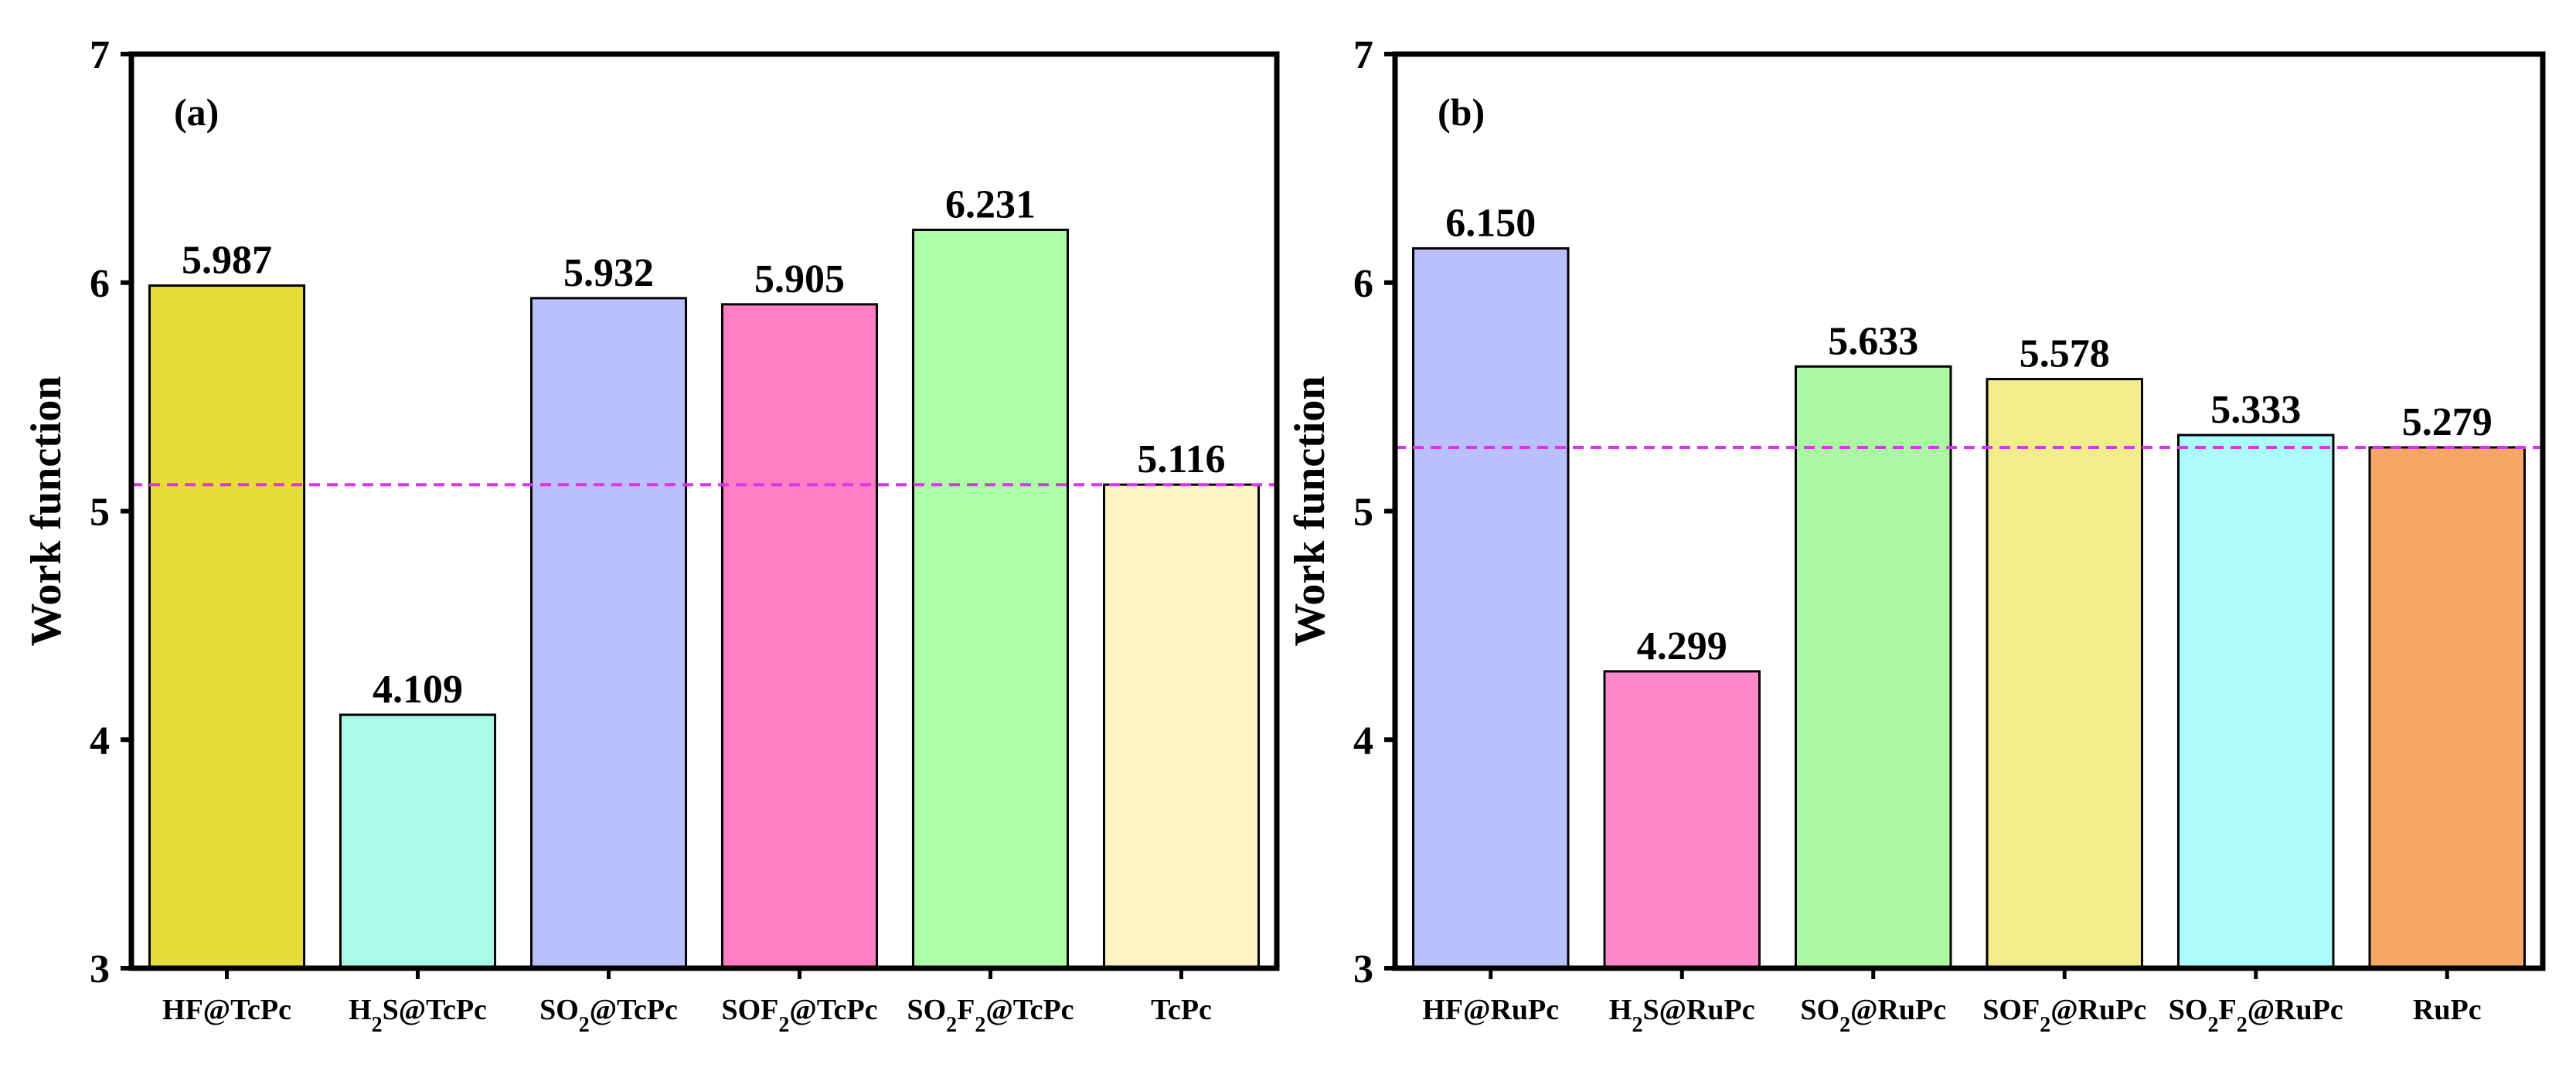  I want to click on value-label: 5.932, so click(608, 273).